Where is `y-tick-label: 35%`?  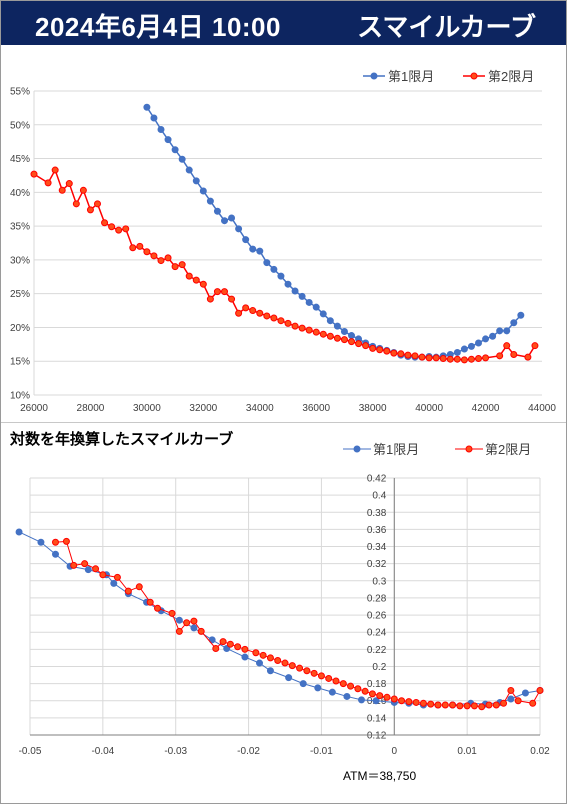 y-tick-label: 35% is located at coordinates (20, 227).